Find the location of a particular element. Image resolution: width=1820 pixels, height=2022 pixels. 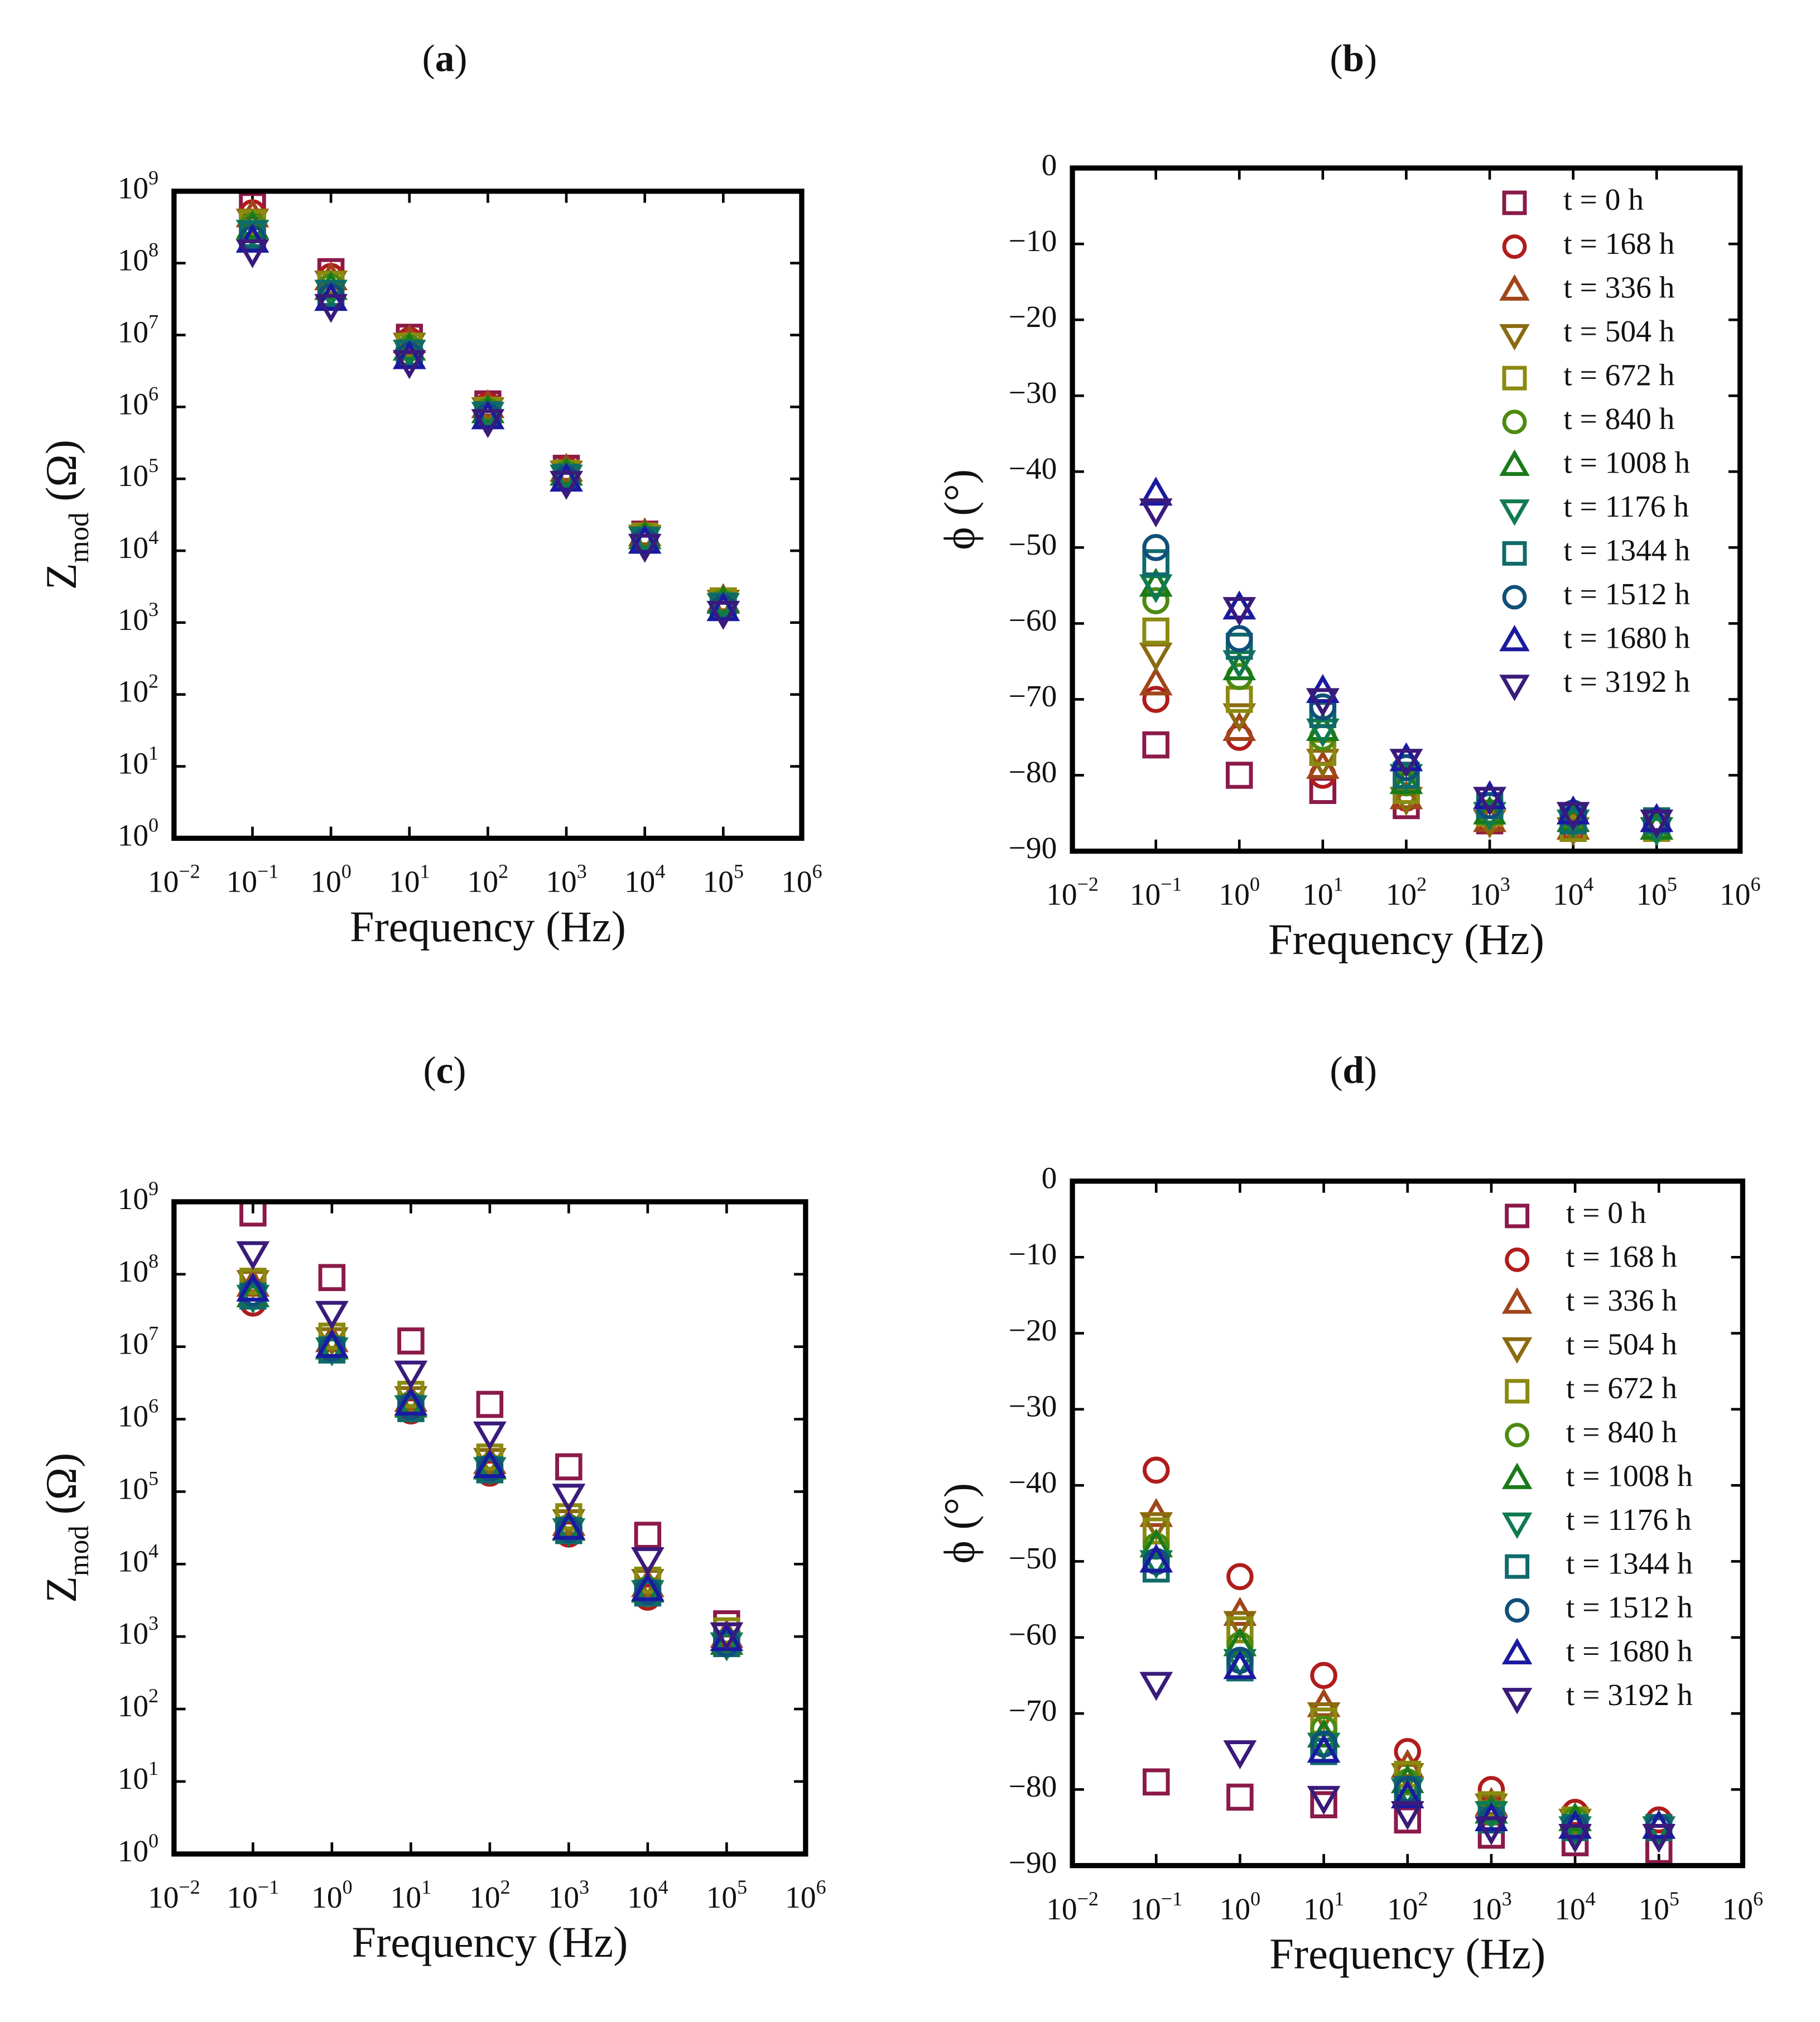

x-tick-label: 10⁻² is located at coordinates (1072, 892).